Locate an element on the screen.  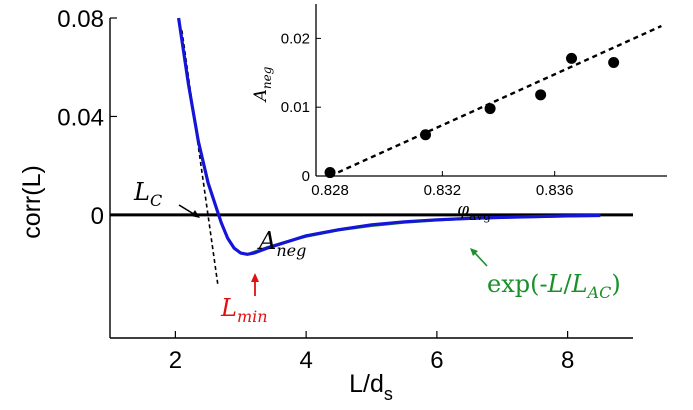
inset-x-tick-label: 0.828 is located at coordinates (330, 190).